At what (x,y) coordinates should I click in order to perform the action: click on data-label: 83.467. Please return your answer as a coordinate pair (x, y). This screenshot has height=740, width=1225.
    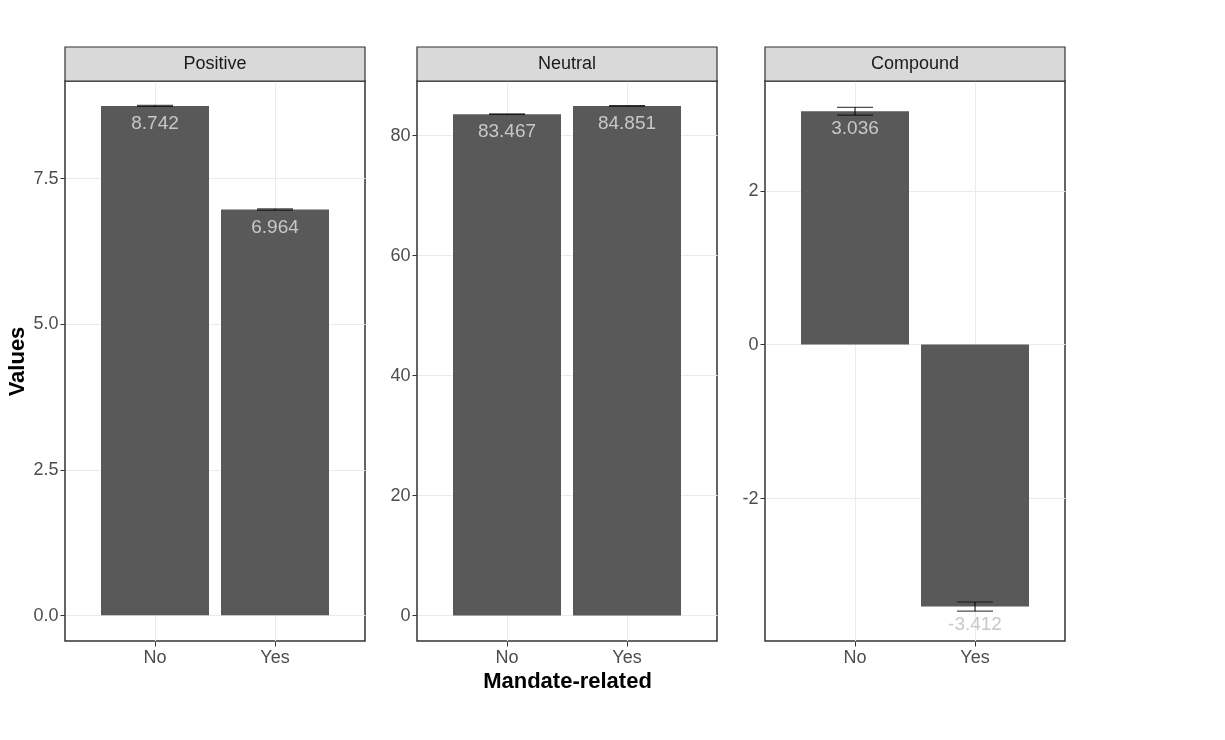
    Looking at the image, I should click on (507, 131).